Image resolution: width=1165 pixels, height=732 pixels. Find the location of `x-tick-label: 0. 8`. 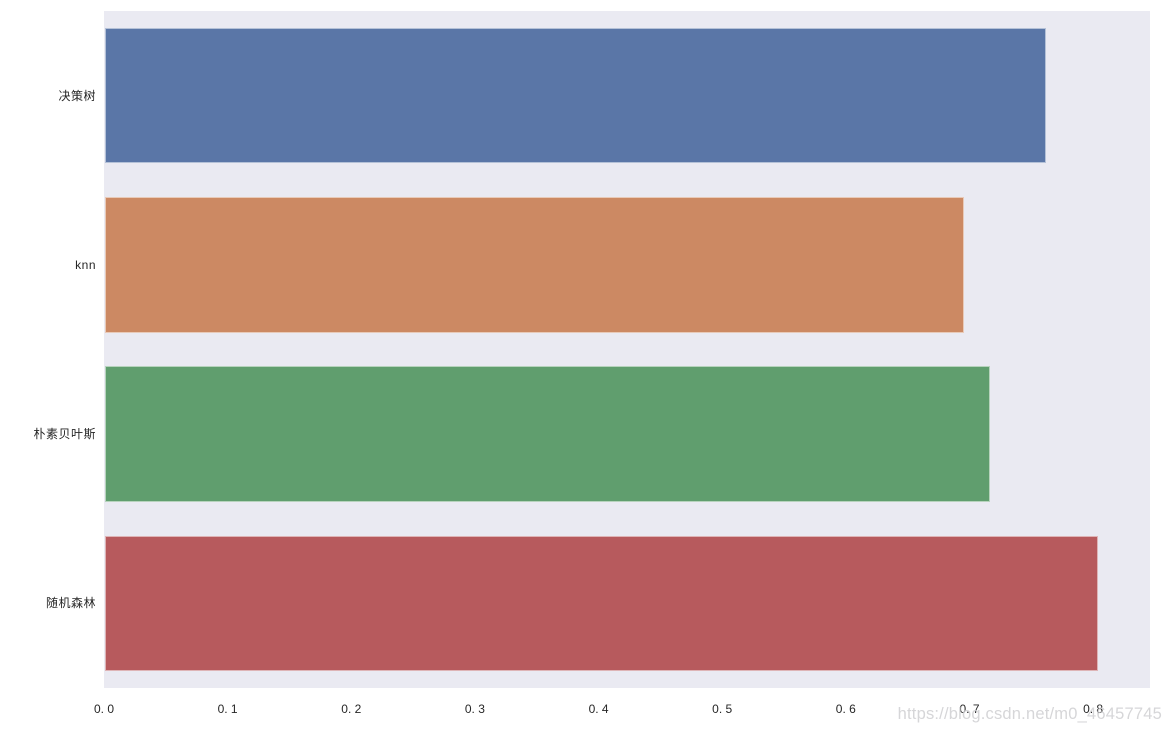

x-tick-label: 0. 8 is located at coordinates (1093, 709).